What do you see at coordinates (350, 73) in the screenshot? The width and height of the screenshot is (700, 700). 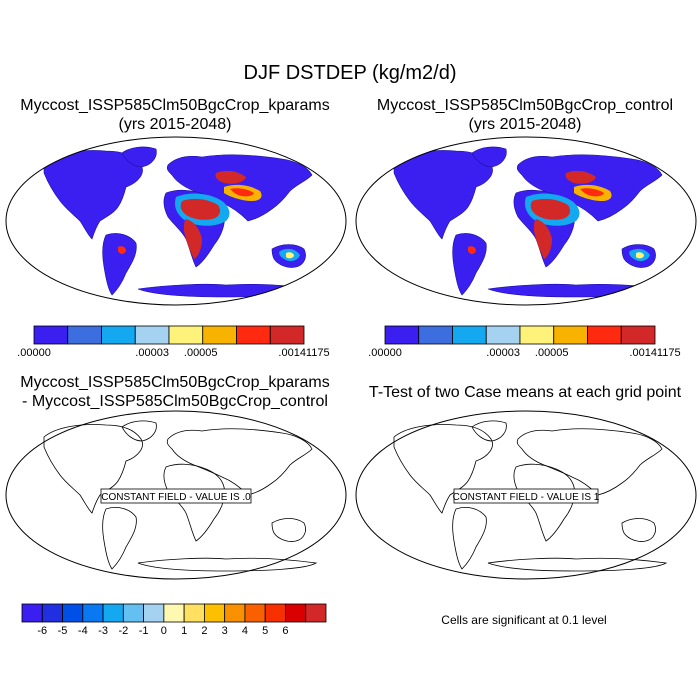 I see `figure-title: DJF DSTDEP (kg/m2/d)` at bounding box center [350, 73].